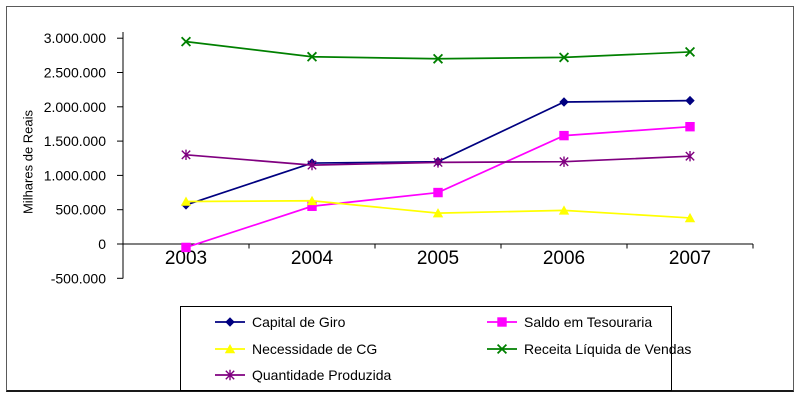 This screenshot has height=403, width=803. I want to click on legend-item: Saldo em Tesouraria, so click(589, 322).